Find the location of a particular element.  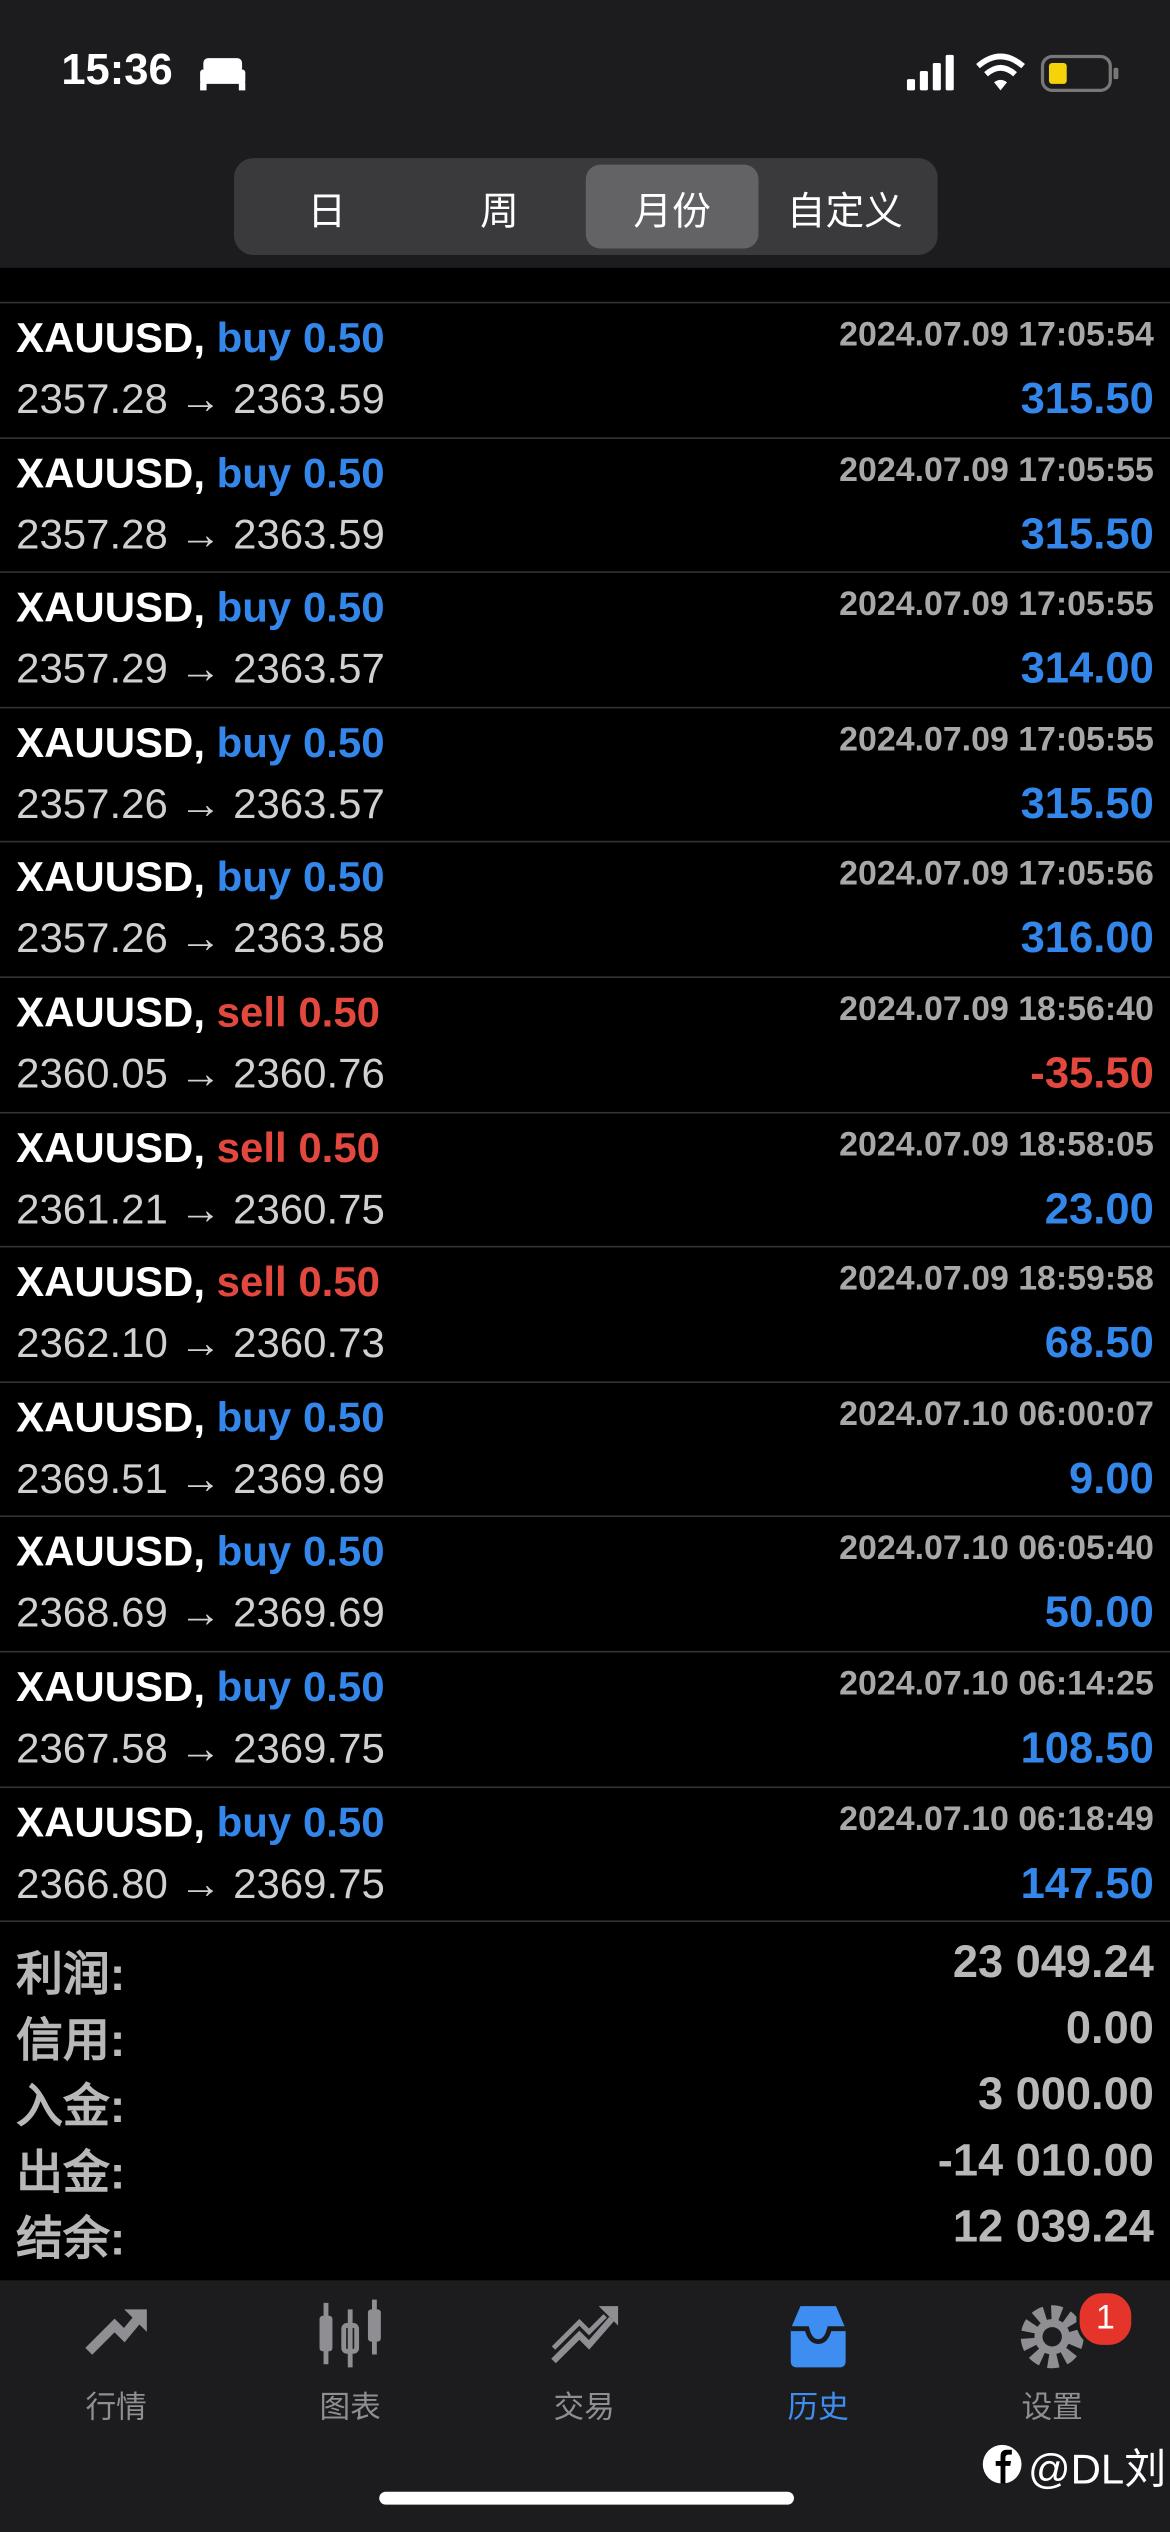

summary-label: 利润: is located at coordinates (71, 1975).